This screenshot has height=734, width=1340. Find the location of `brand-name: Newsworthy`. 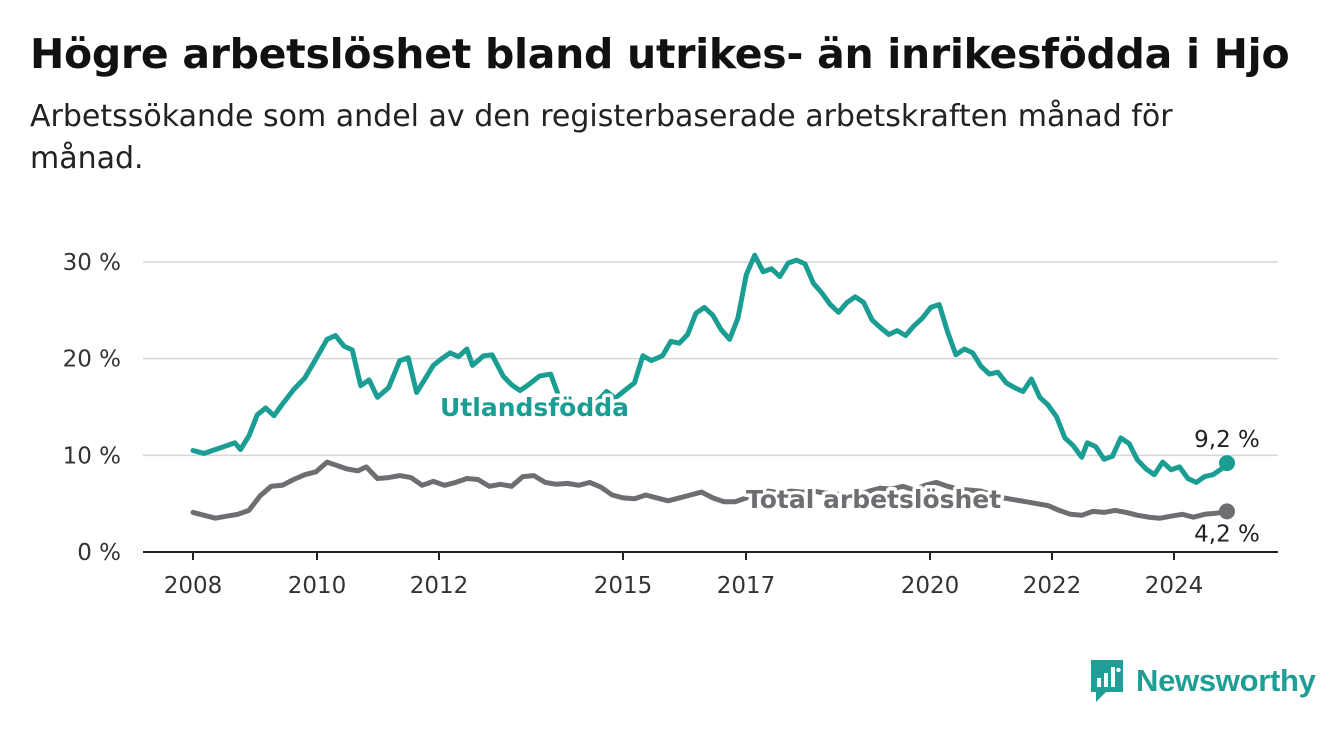

brand-name: Newsworthy is located at coordinates (1226, 680).